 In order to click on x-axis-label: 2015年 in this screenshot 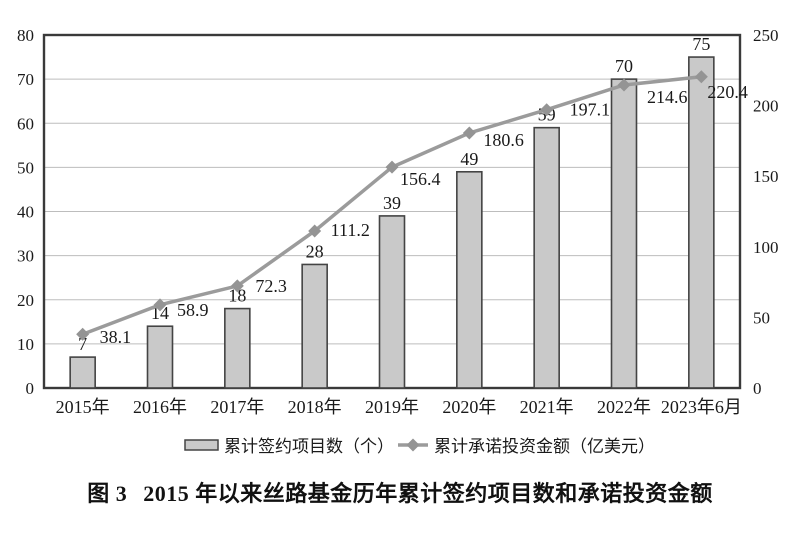, I will do `click(83, 407)`.